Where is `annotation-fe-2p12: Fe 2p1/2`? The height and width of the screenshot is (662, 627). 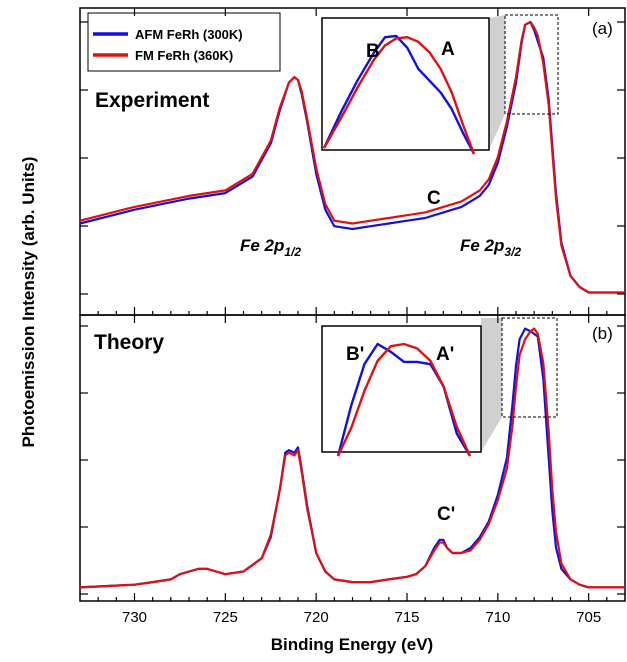
annotation-fe-2p12: Fe 2p1/2 is located at coordinates (270, 247).